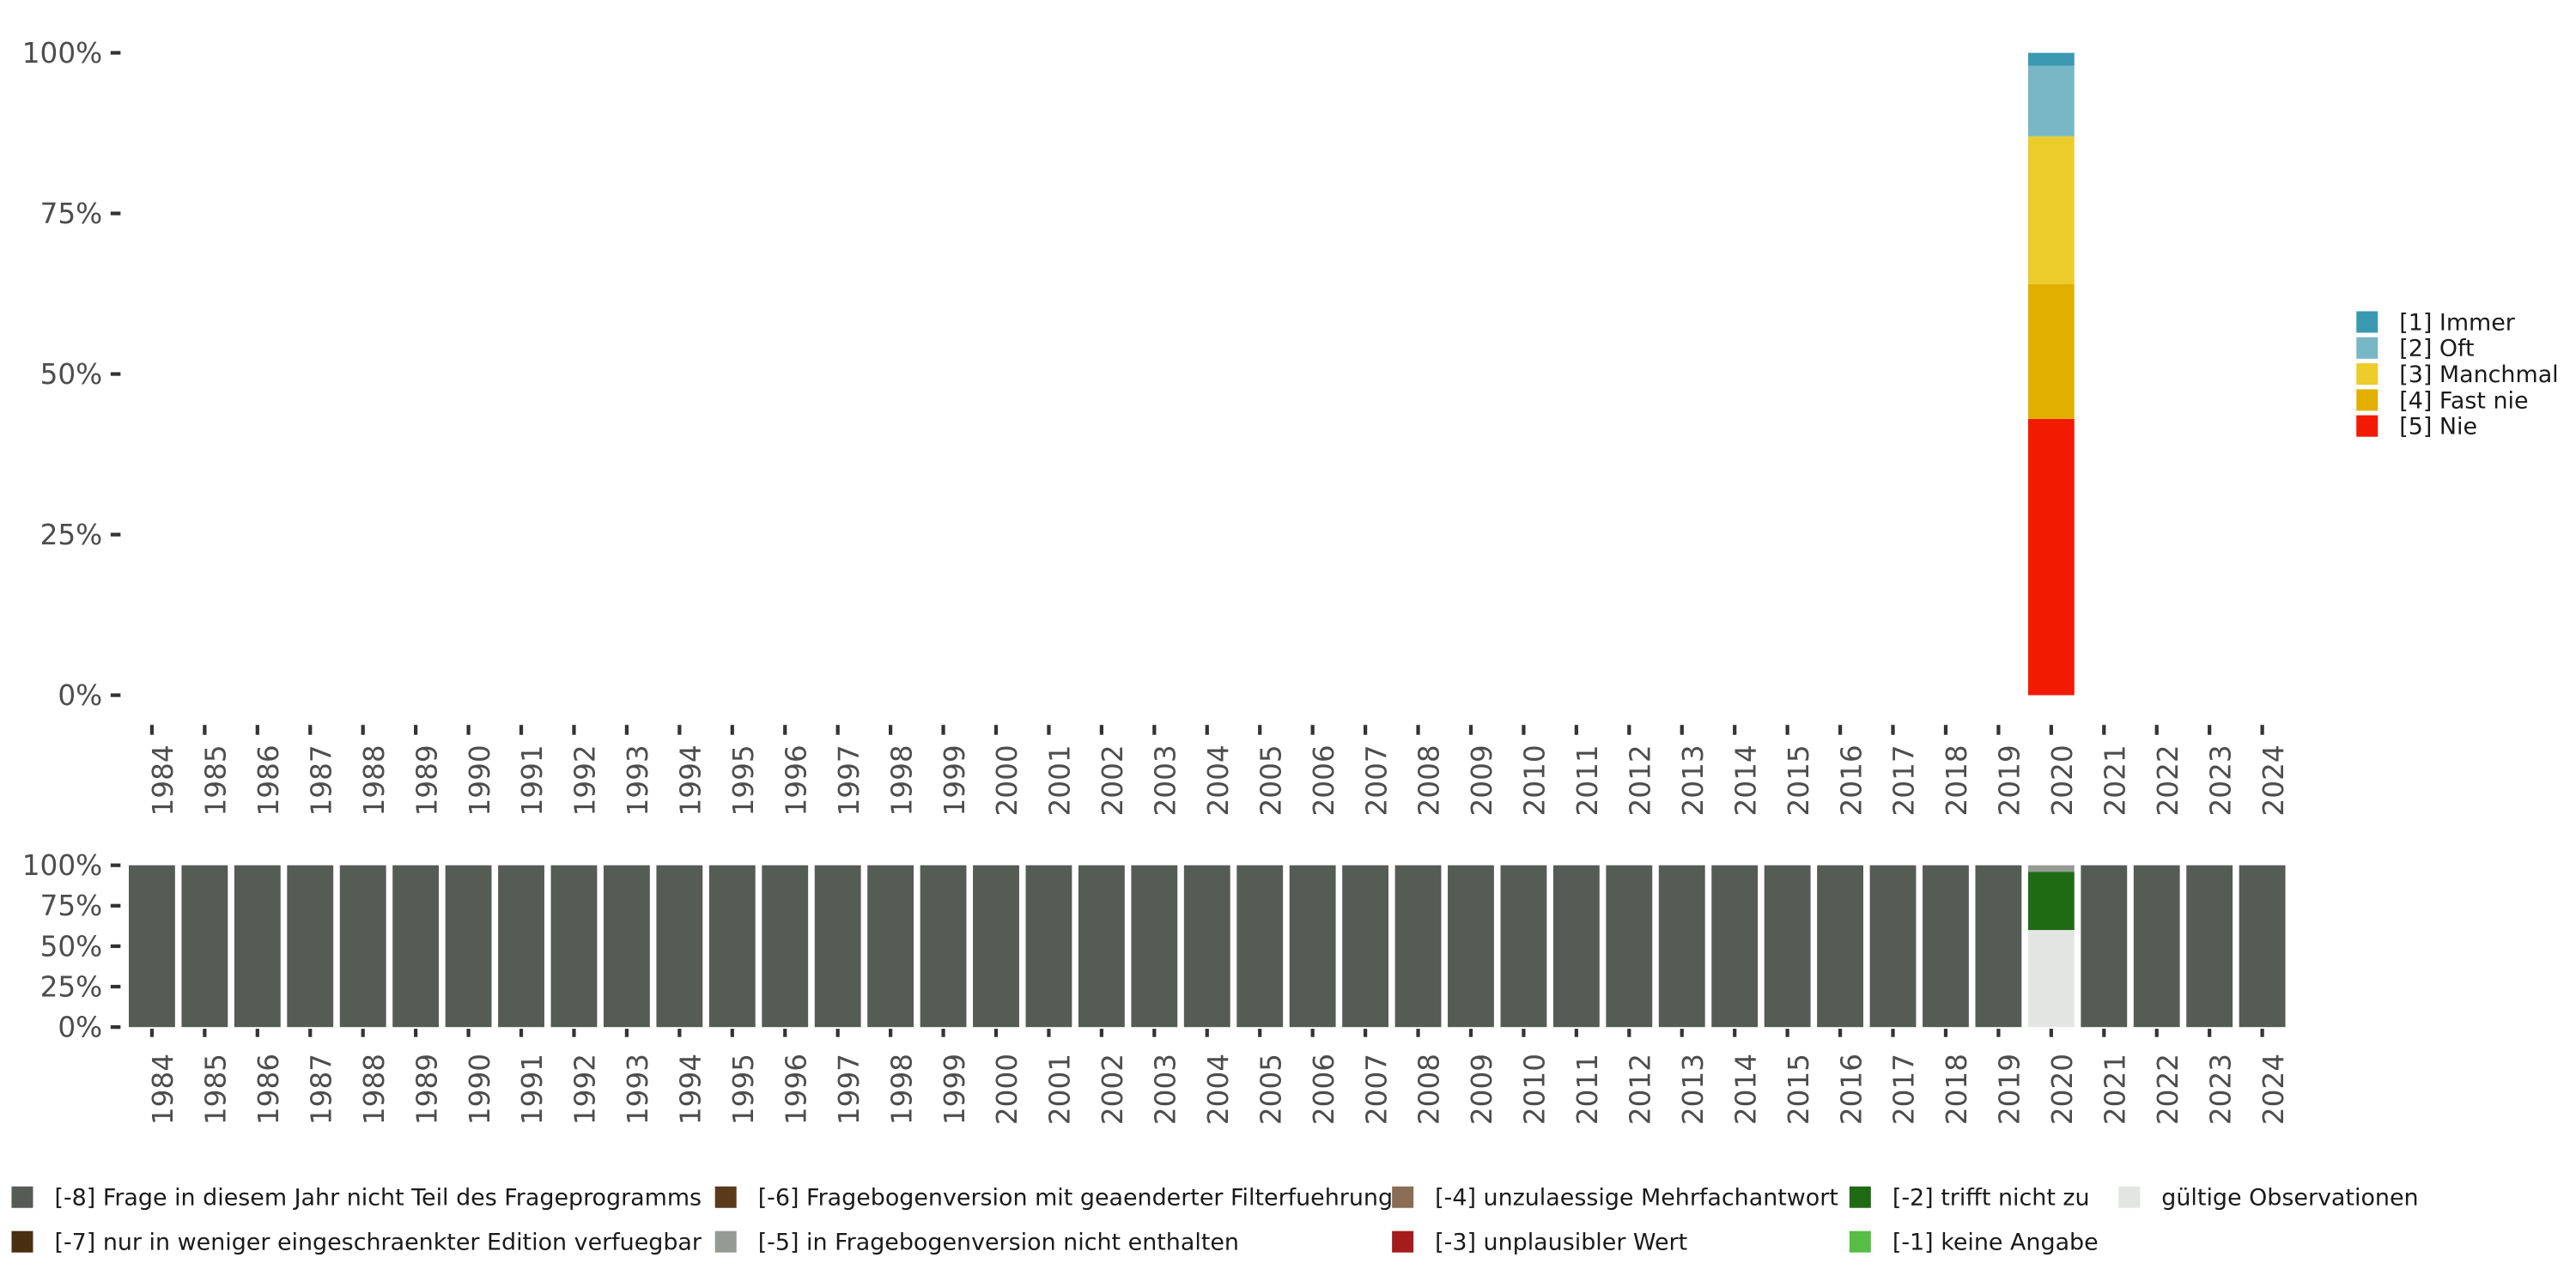 This screenshot has width=2576, height=1288. What do you see at coordinates (2289, 1199) in the screenshot?
I see `bottom-legend-label-8: gültige Observationen` at bounding box center [2289, 1199].